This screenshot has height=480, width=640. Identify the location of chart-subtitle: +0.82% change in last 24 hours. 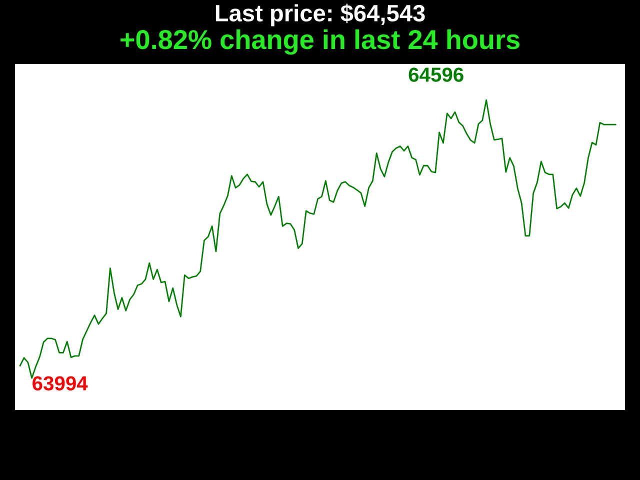
(320, 42).